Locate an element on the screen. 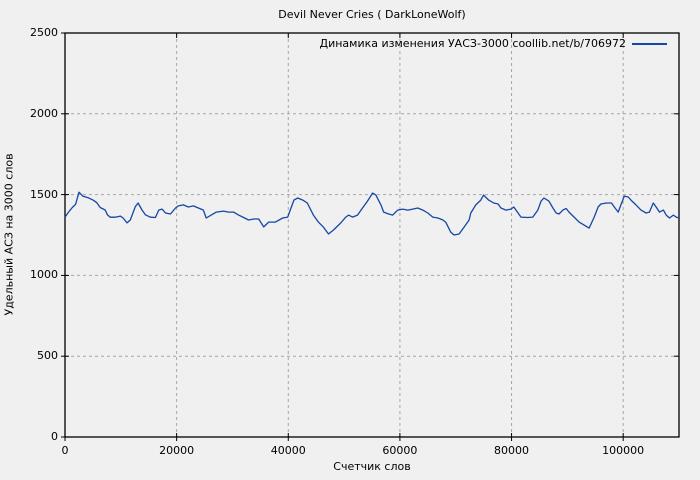  y-tick-label: 2500 is located at coordinates (44, 32).